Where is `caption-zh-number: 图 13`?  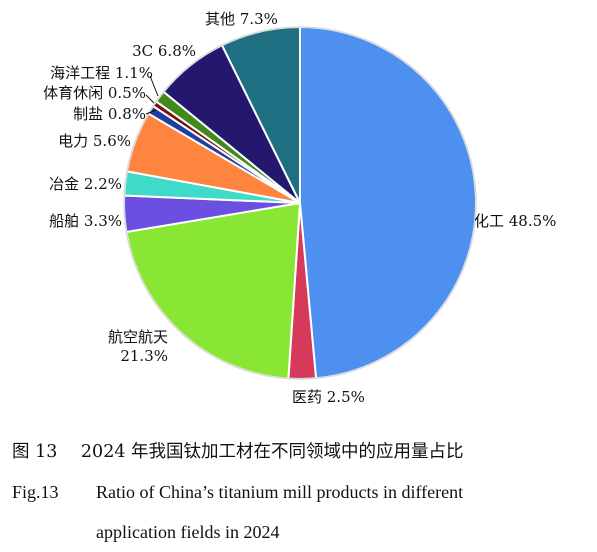 caption-zh-number: 图 13 is located at coordinates (35, 452).